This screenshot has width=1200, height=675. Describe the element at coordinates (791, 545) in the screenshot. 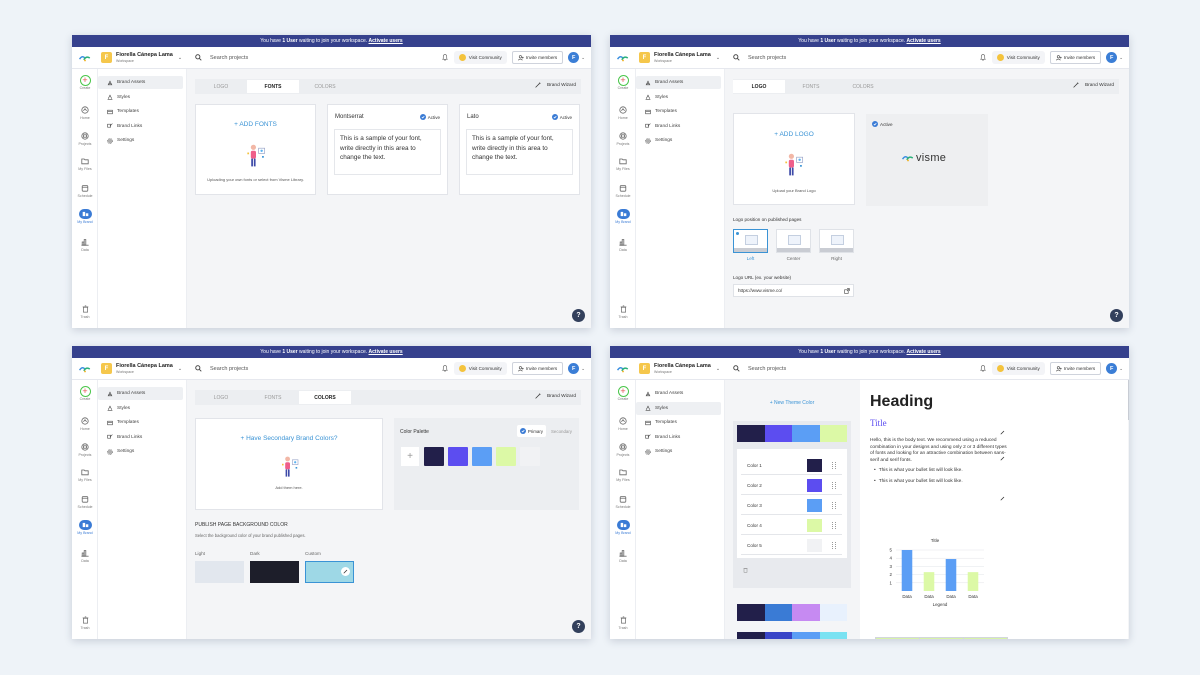

I see `color-row: Color 5` at that location.